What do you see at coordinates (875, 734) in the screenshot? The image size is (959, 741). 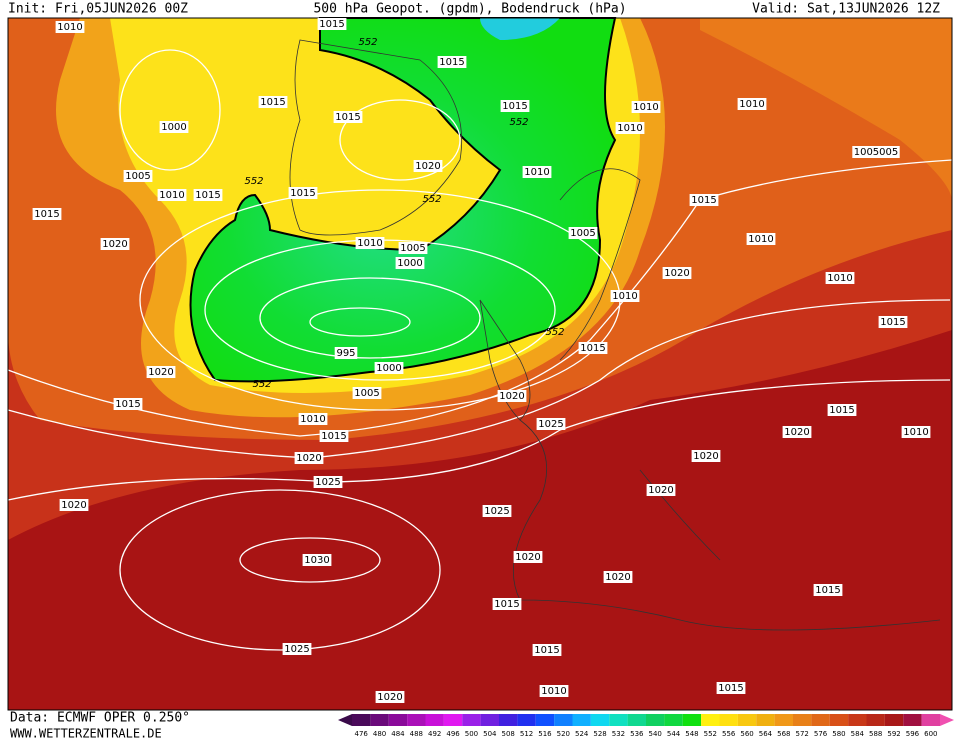 I see `scale-label: 588` at bounding box center [875, 734].